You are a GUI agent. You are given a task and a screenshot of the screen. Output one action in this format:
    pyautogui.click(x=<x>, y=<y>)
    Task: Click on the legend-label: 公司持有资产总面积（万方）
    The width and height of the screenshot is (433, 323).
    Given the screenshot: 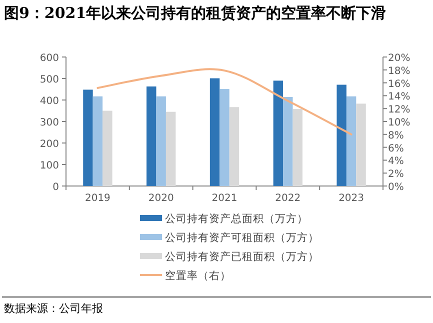 What is the action you would take?
    pyautogui.click(x=236, y=218)
    